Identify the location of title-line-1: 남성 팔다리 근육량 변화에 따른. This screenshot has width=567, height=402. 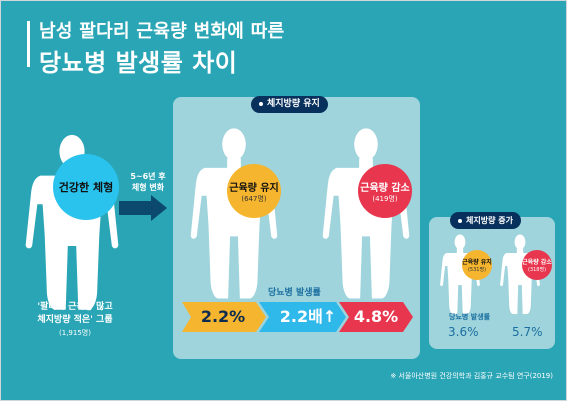
(162, 31).